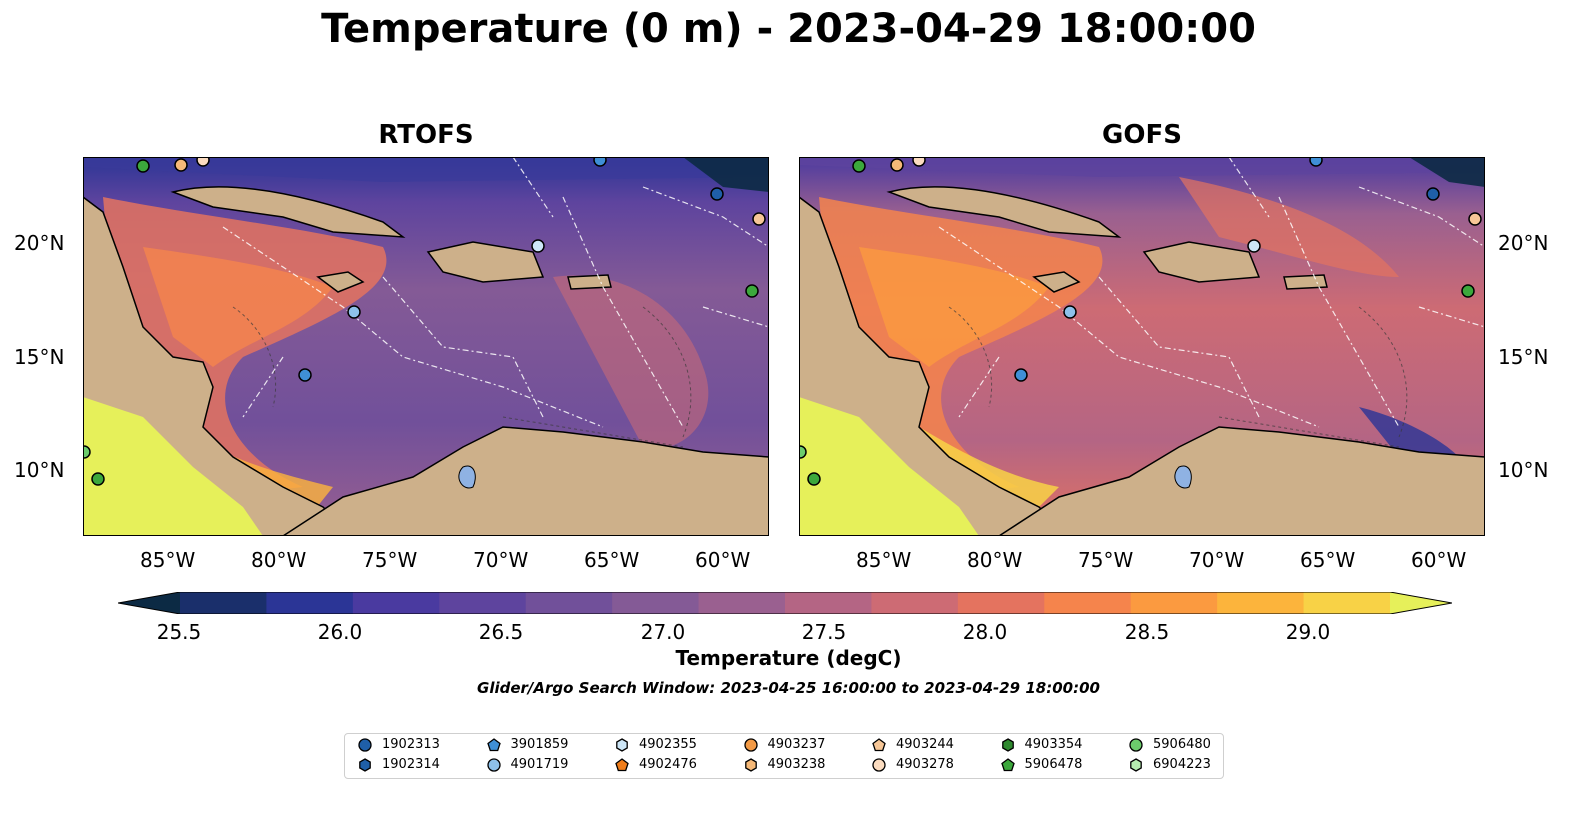  Describe the element at coordinates (1053, 744) in the screenshot. I see `legend-label: 4903354` at that location.